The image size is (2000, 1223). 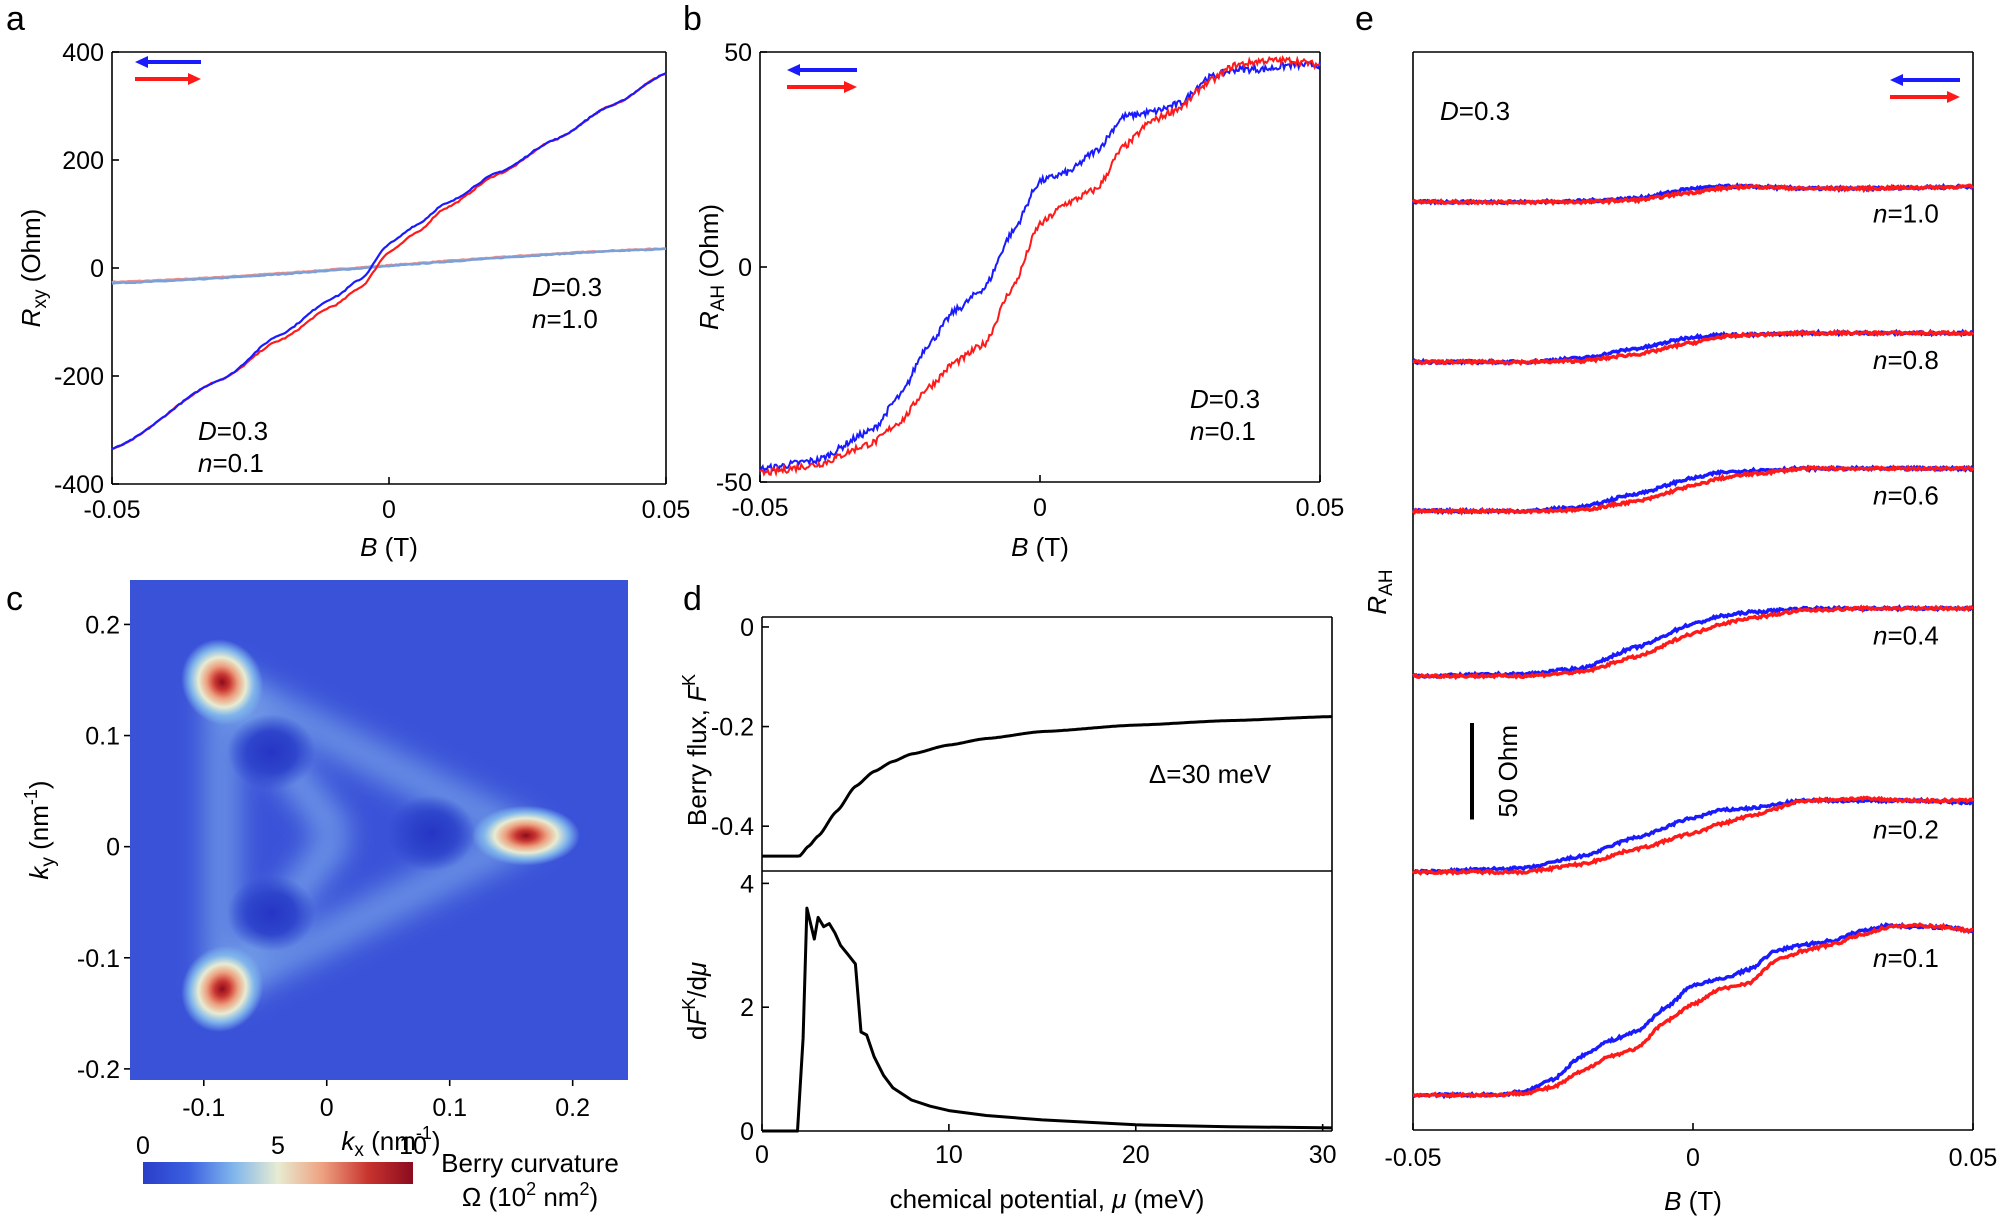 I want to click on panel-c-ylabel-part: (nm, so click(x=39, y=831).